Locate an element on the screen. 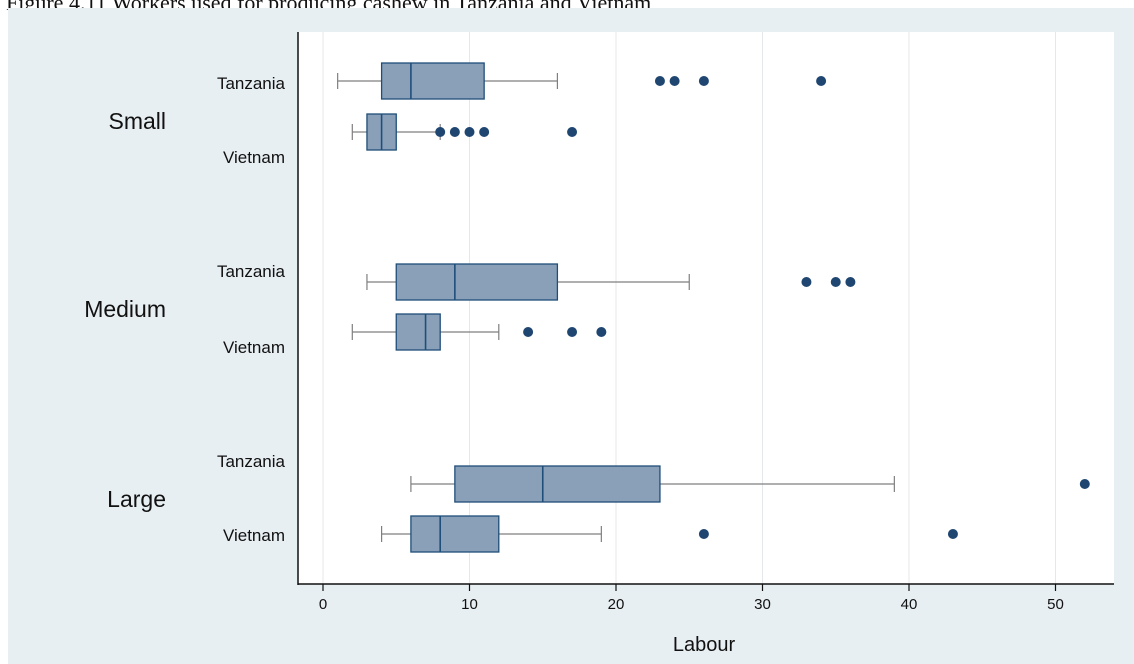 This screenshot has width=1134, height=664. box-large-tanzania is located at coordinates (750, 484).